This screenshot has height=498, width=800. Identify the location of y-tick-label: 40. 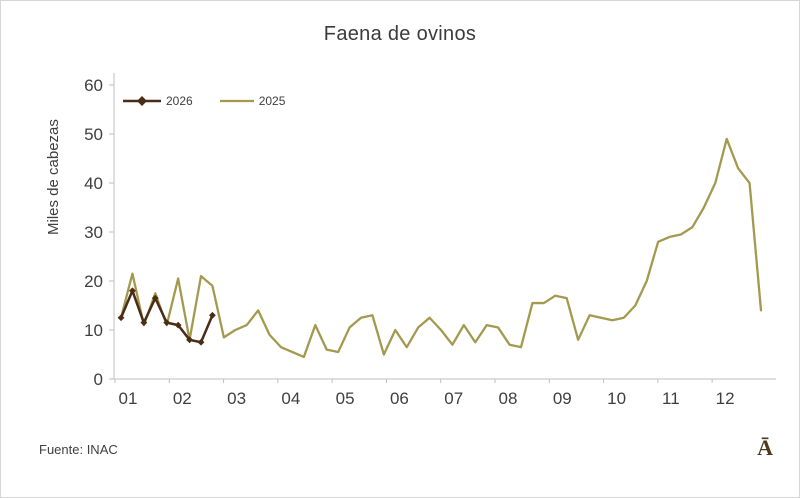
(93, 183).